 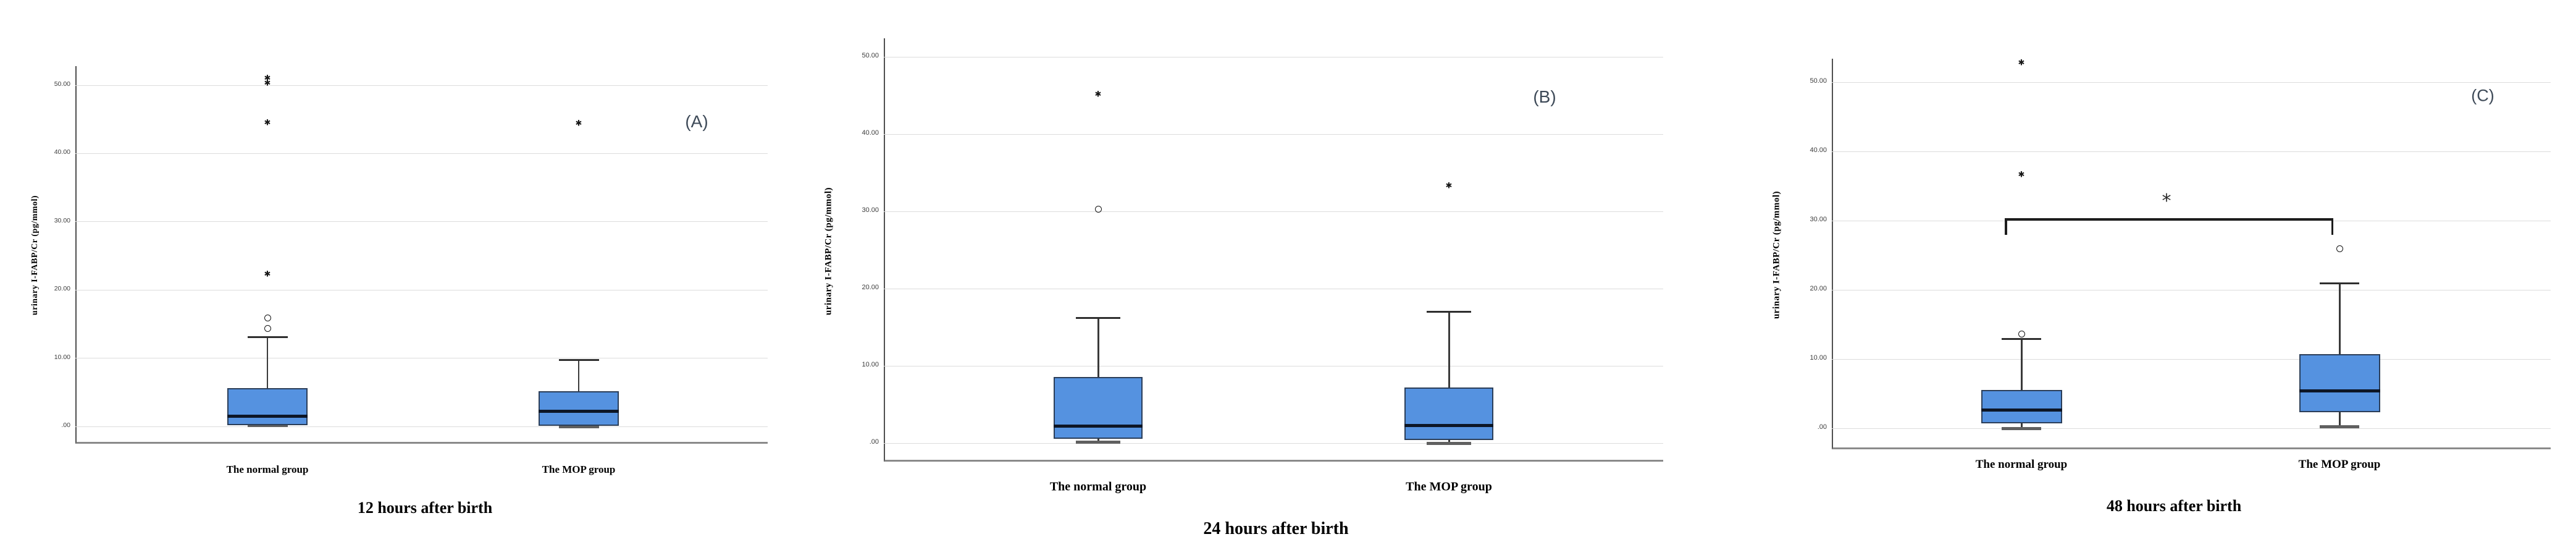 I want to click on panel-title: 24 hours after birth, so click(x=1276, y=528).